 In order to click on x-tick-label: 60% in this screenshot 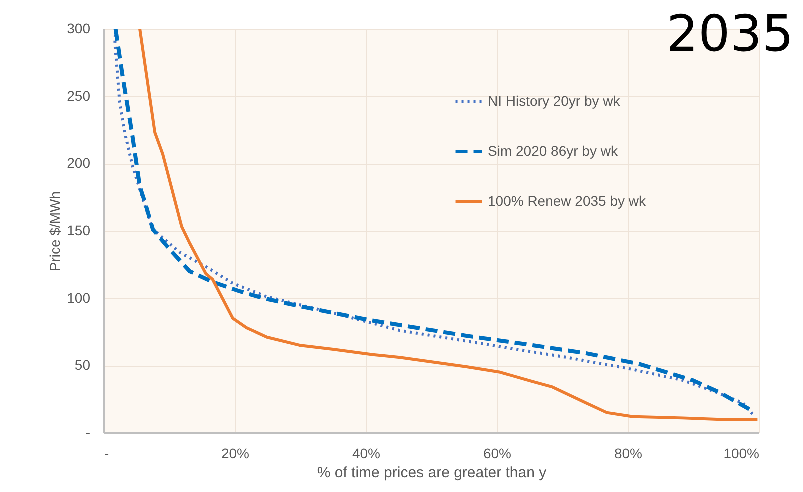, I will do `click(497, 454)`.